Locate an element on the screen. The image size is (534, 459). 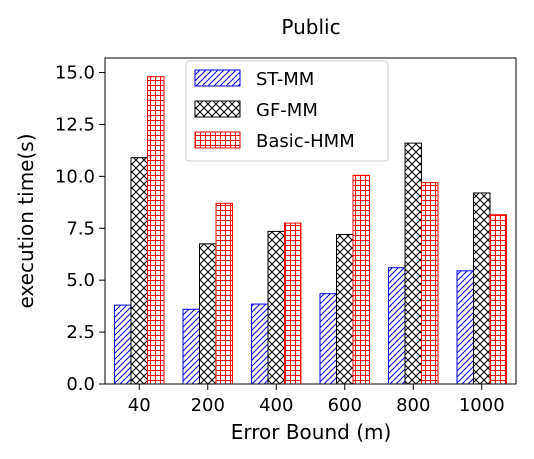
y-axis-label: execution time(s) is located at coordinates (26, 220).